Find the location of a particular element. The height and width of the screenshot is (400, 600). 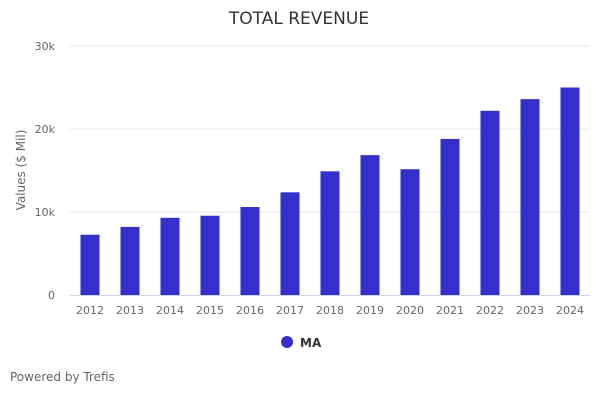

x-tick-label: 2024 is located at coordinates (570, 310).